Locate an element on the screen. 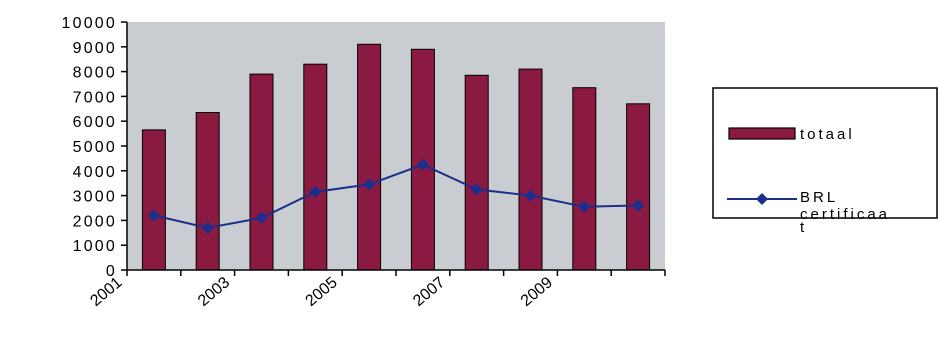  y-tick-label-10000: 10000 is located at coordinates (90, 23).